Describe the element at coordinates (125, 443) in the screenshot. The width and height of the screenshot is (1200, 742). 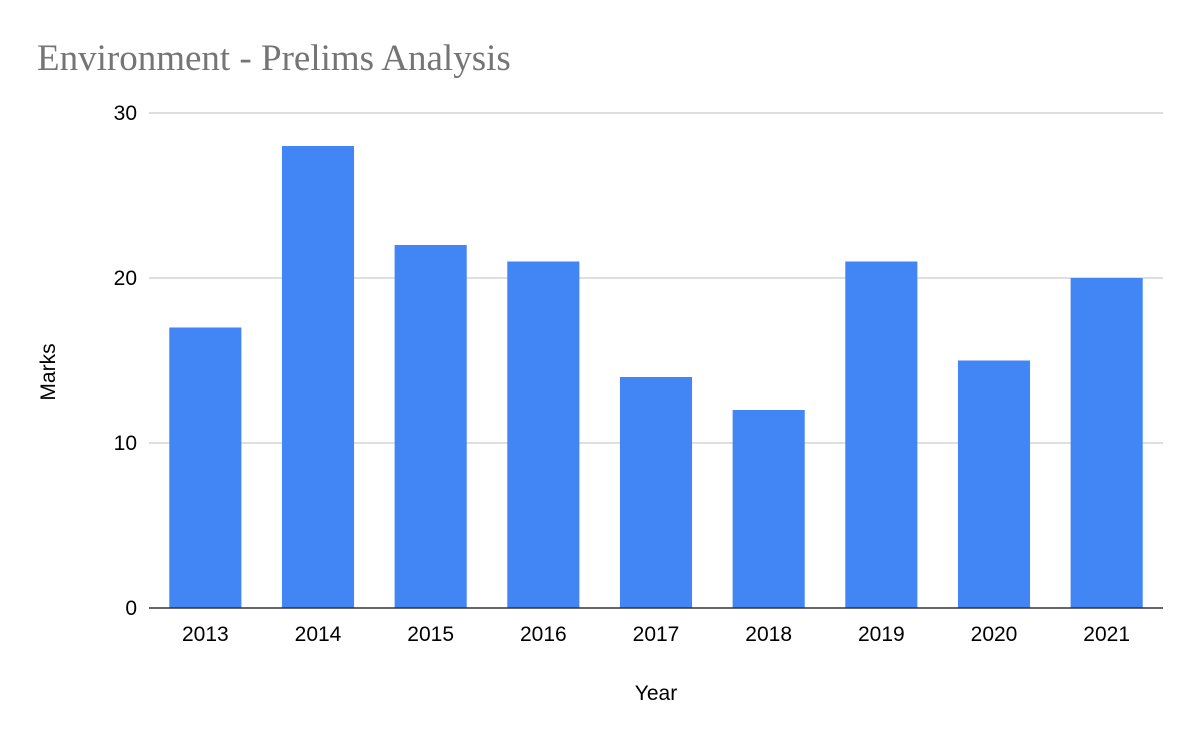
I see `y-tick-label: 10` at that location.